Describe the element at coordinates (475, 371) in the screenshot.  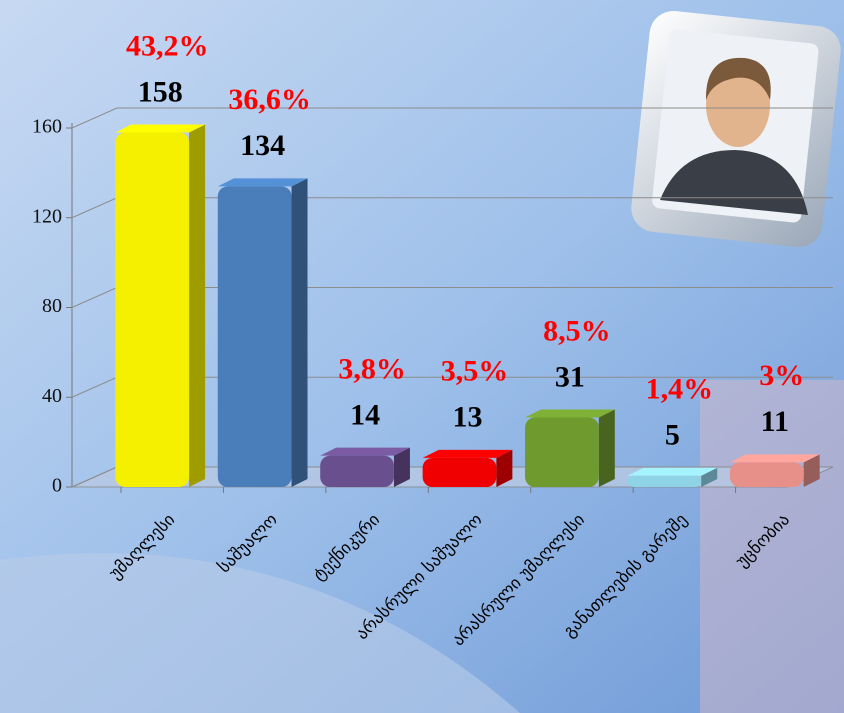
I see `percent-label: 3,5%` at that location.